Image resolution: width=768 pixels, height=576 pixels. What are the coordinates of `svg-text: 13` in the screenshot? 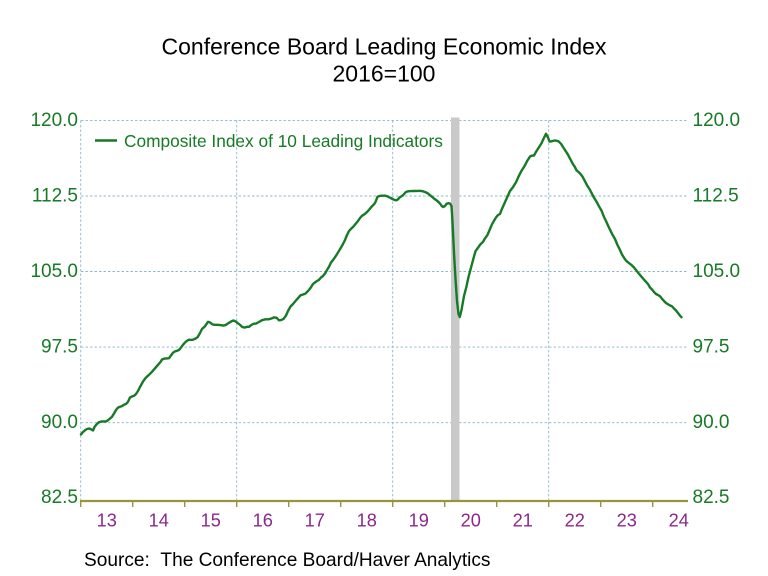 It's located at (107, 520).